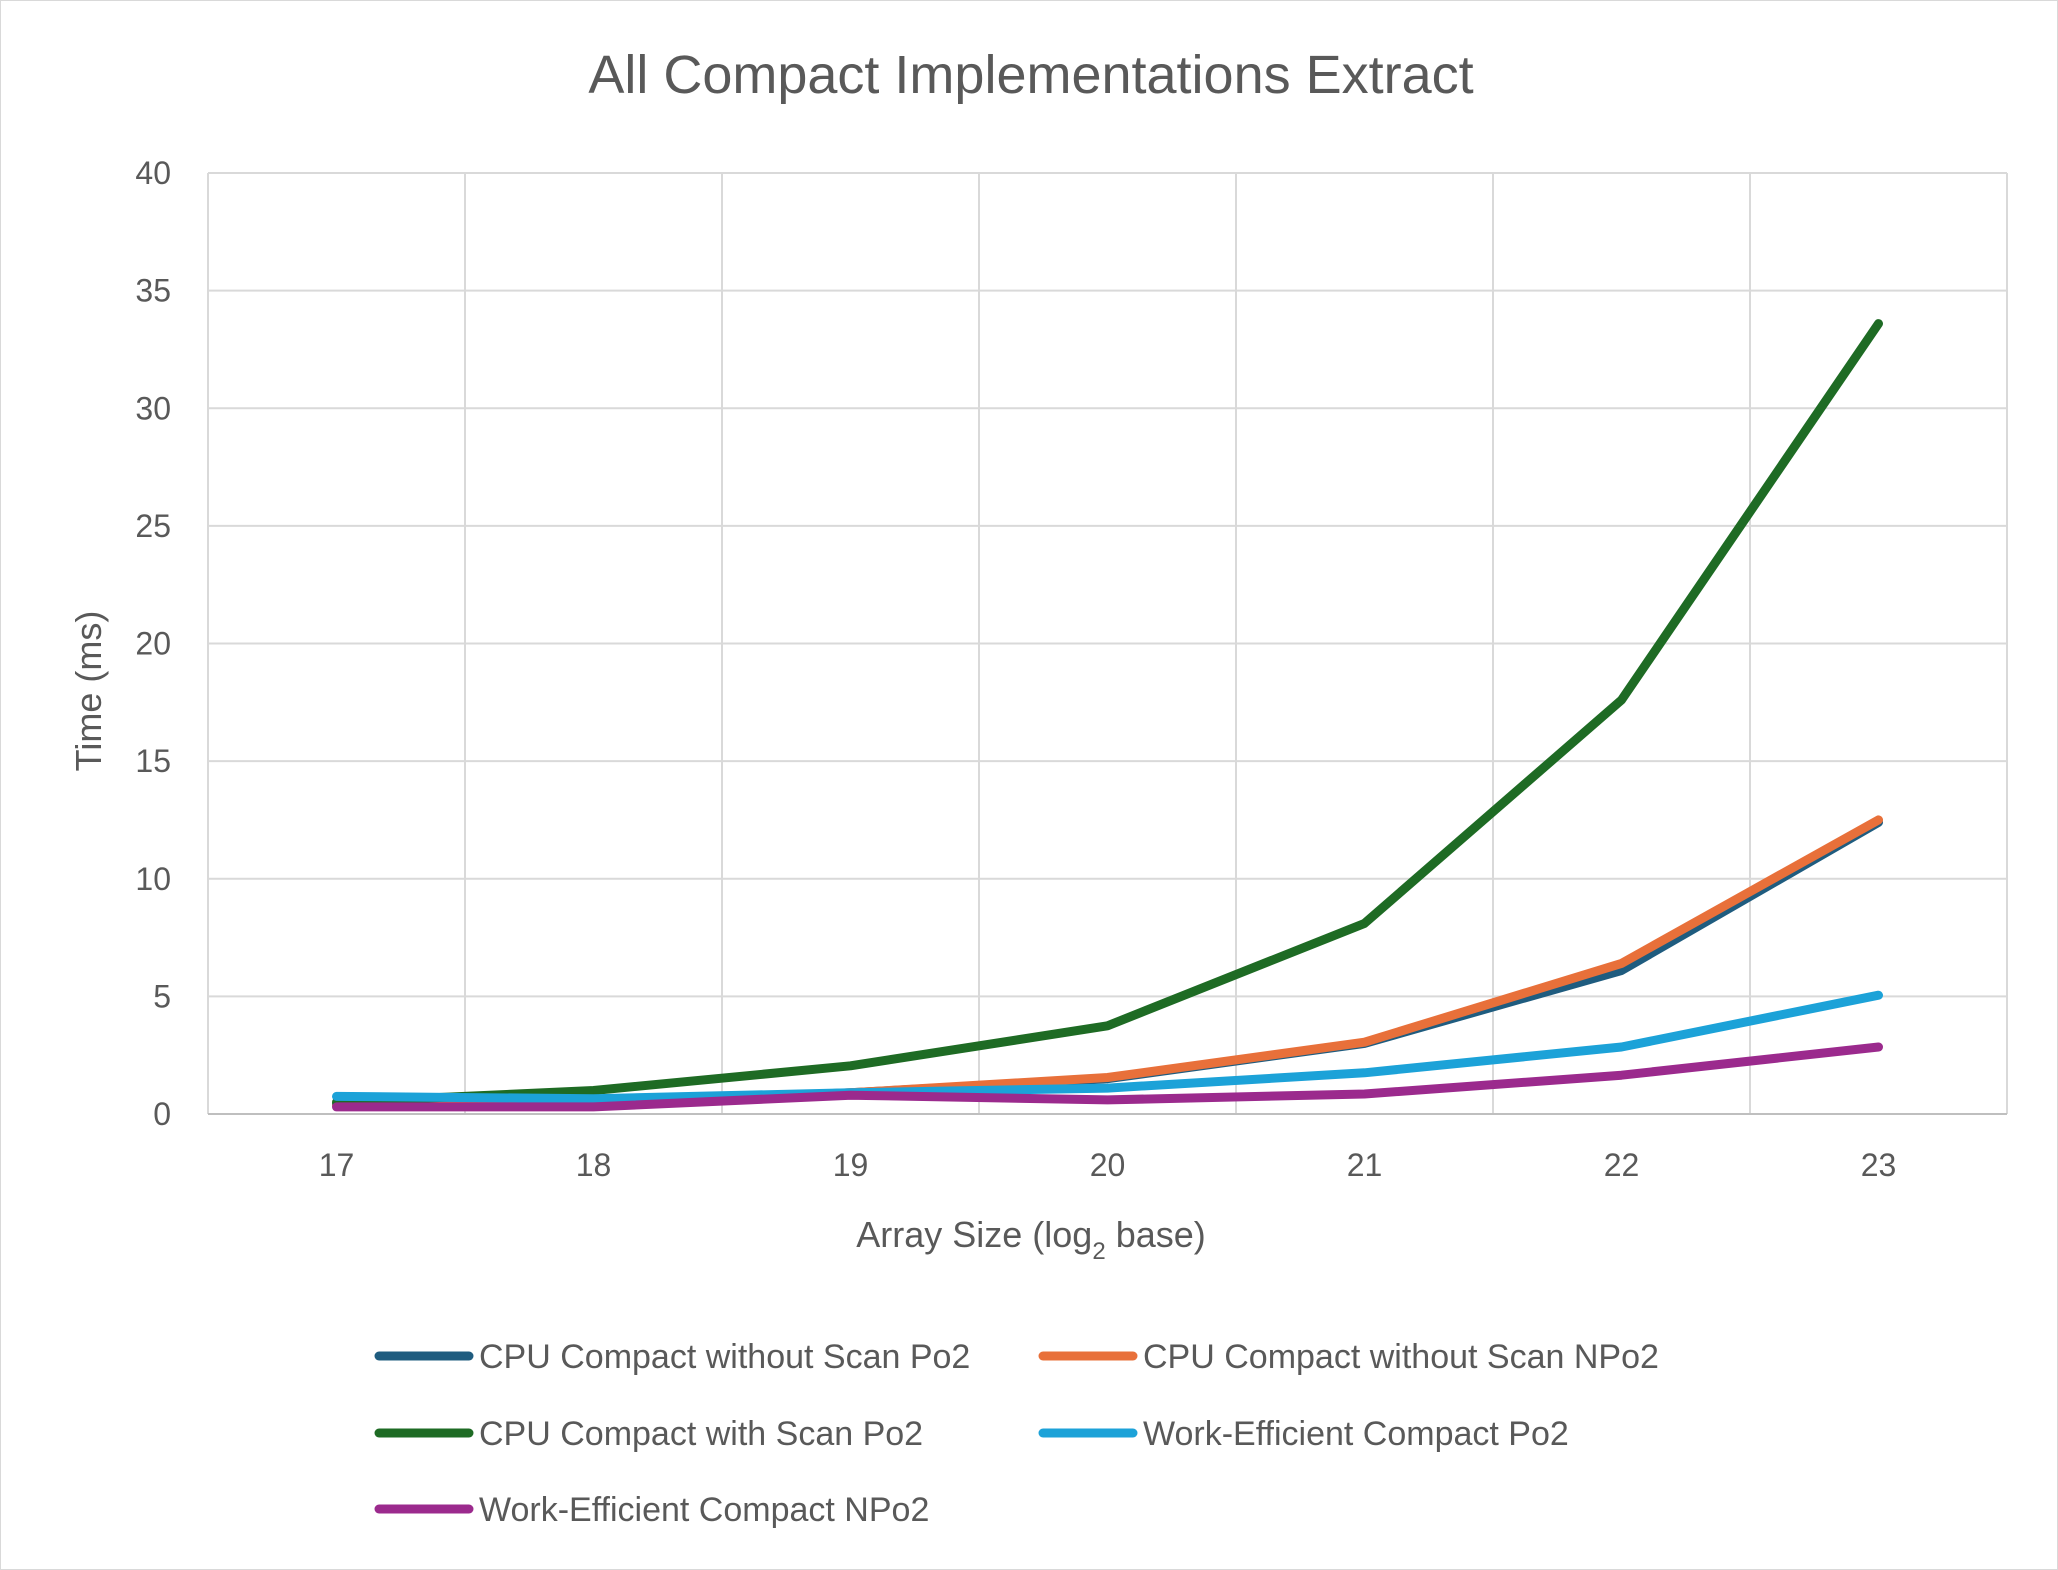  I want to click on x-tick-label: 21, so click(1365, 1165).